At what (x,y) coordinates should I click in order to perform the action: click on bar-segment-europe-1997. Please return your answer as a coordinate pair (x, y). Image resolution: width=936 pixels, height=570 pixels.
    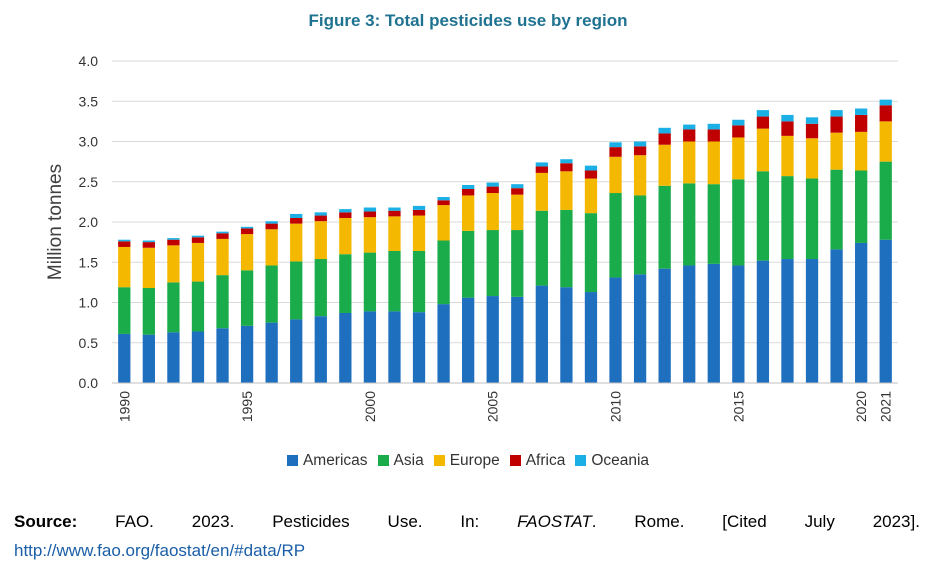
    Looking at the image, I should click on (296, 242).